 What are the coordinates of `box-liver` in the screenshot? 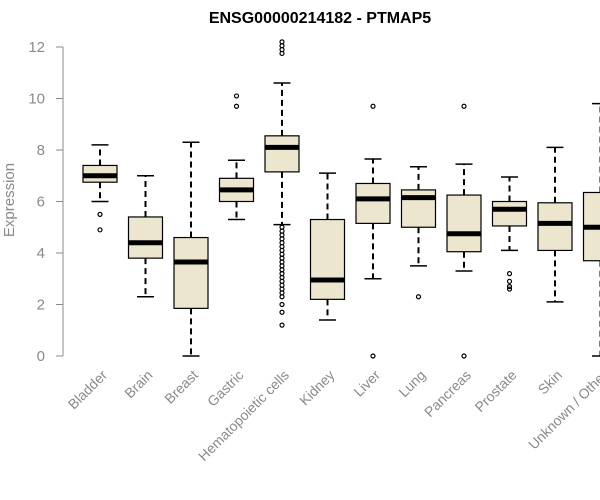 It's located at (373, 203).